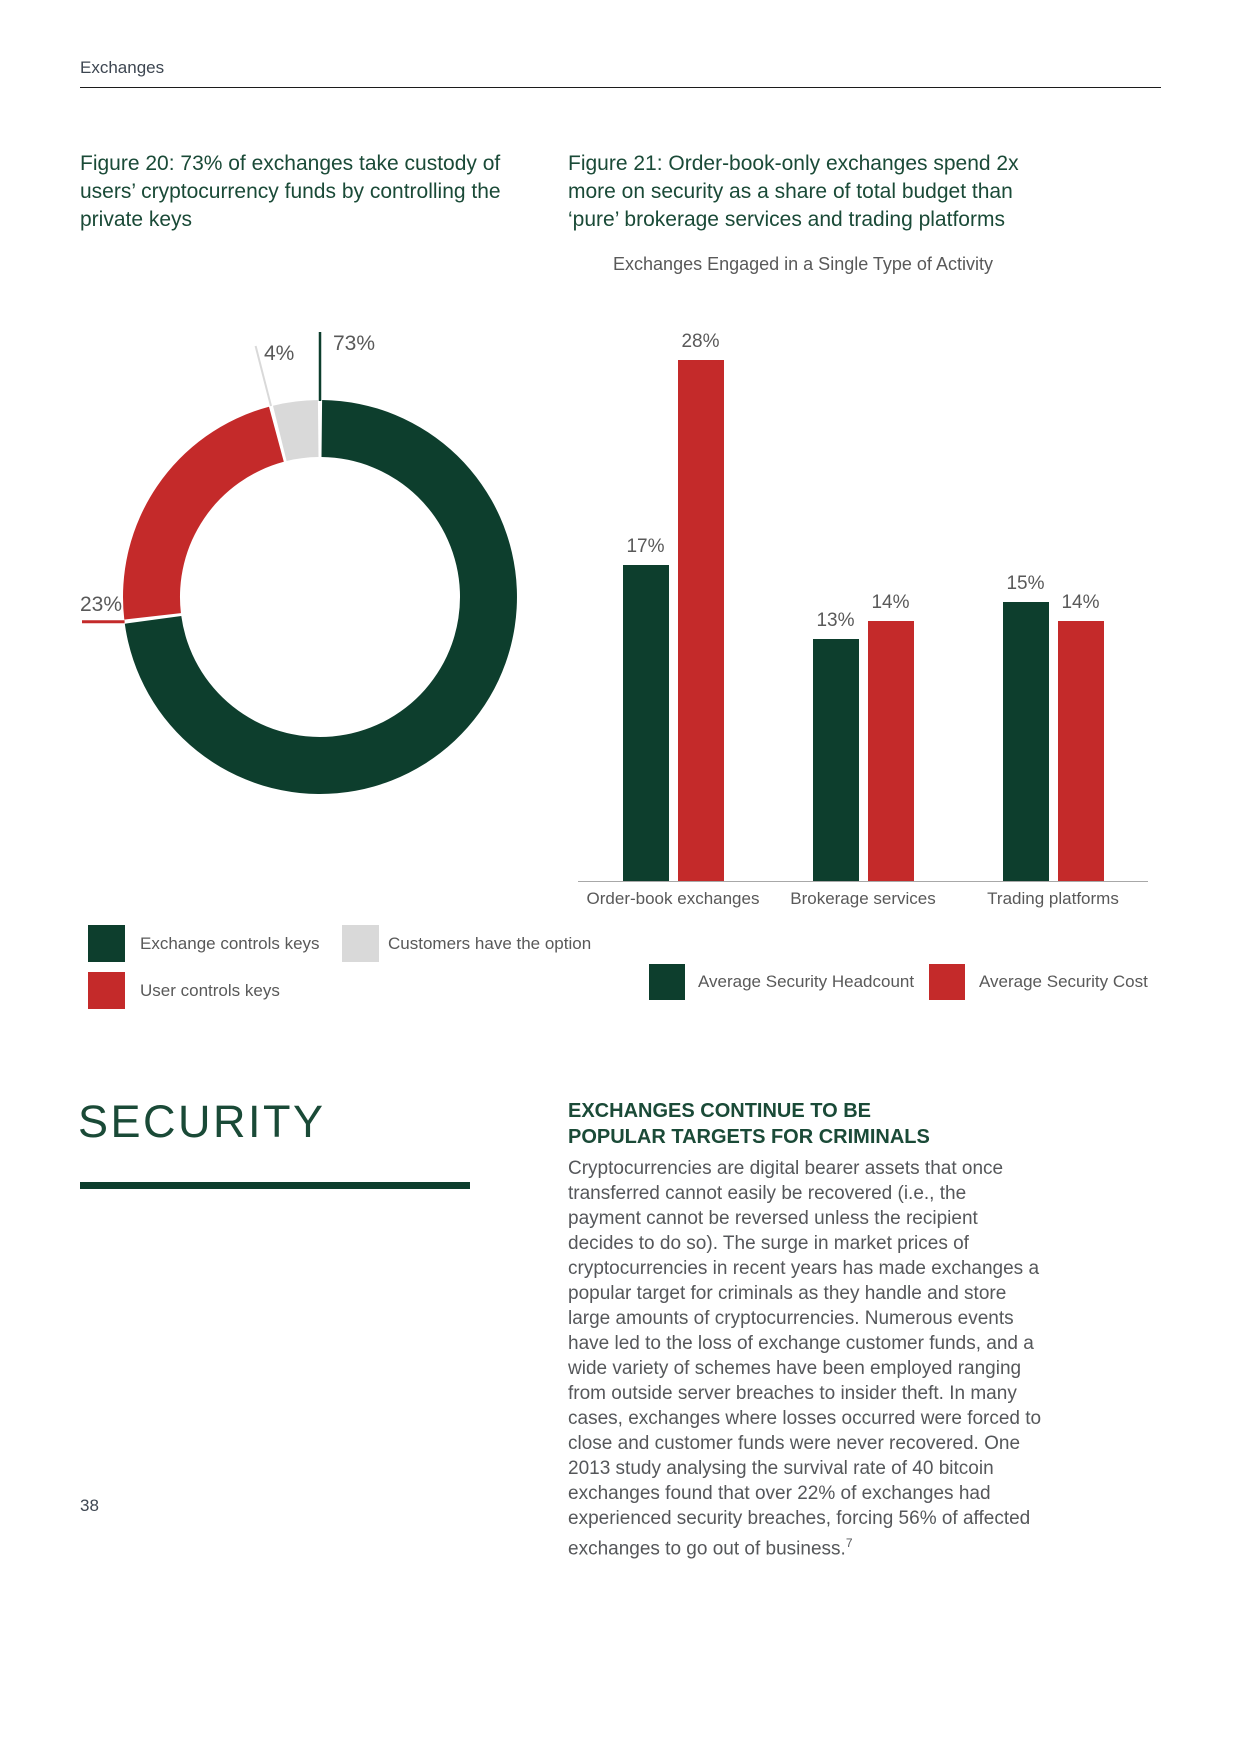 This screenshot has width=1240, height=1754. I want to click on bar-brokerage-services-s0, so click(835, 760).